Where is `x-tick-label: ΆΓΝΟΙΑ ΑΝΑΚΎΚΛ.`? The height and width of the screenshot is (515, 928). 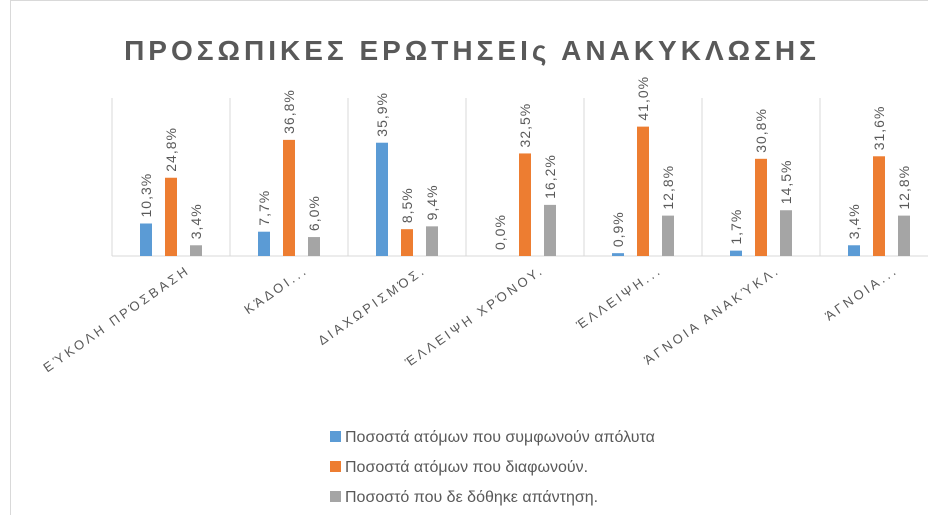 x-tick-label: ΆΓΝΟΙΑ ΑΝΑΚΎΚΛ. is located at coordinates (712, 314).